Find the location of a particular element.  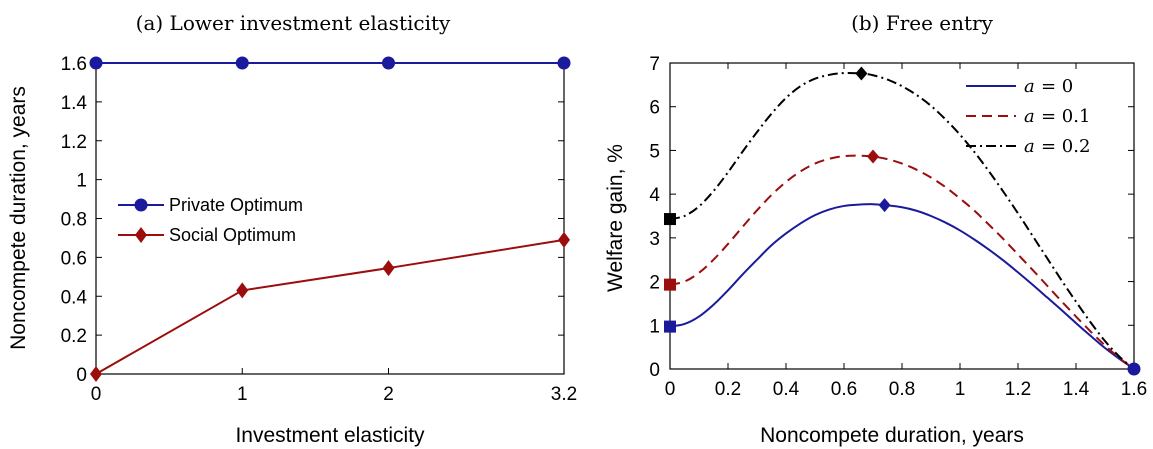

panel-a-y-tick-label: 0.4 is located at coordinates (74, 297).